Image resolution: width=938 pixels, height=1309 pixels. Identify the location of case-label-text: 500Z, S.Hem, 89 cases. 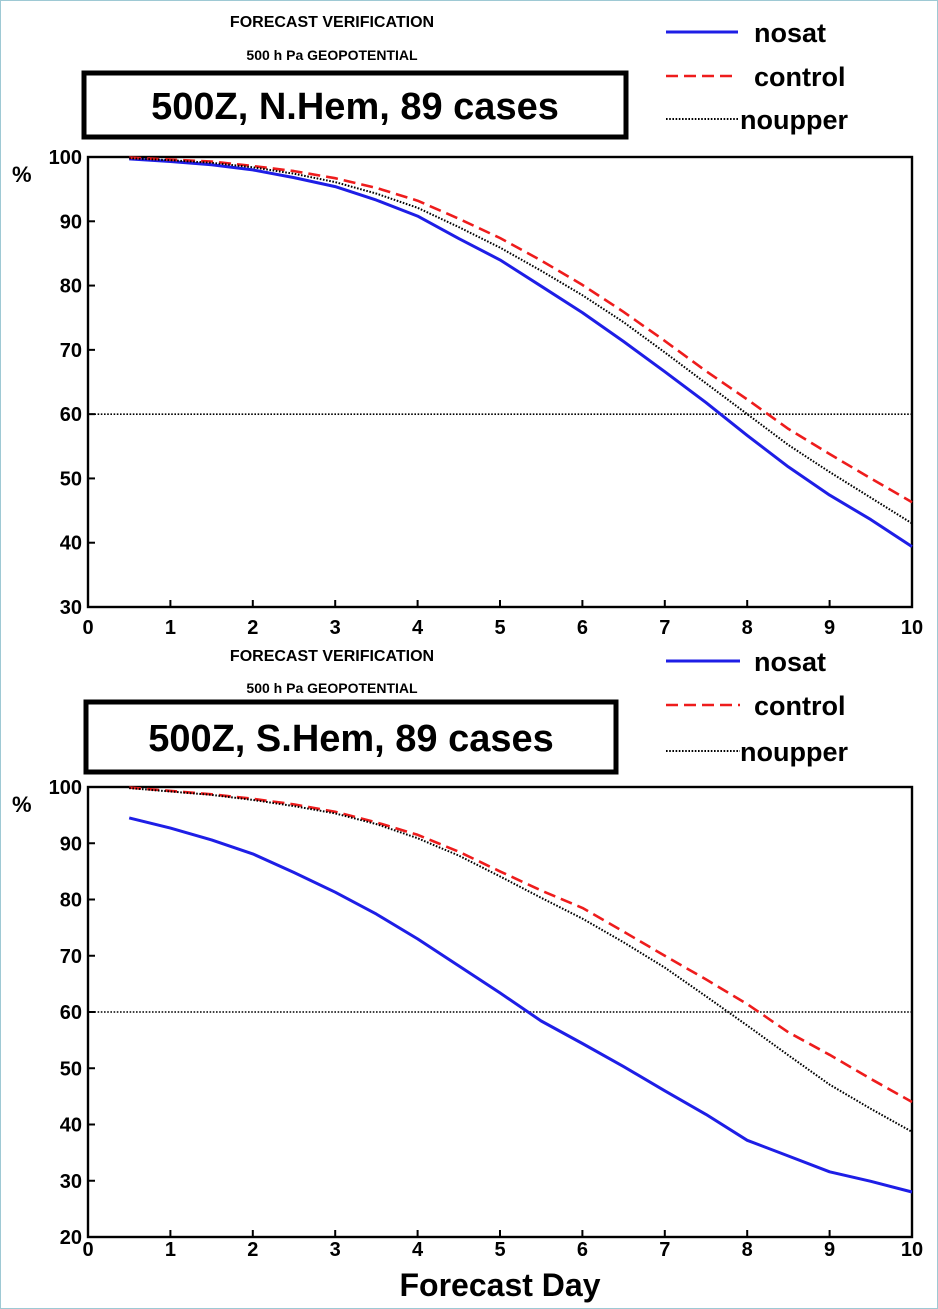
(351, 739).